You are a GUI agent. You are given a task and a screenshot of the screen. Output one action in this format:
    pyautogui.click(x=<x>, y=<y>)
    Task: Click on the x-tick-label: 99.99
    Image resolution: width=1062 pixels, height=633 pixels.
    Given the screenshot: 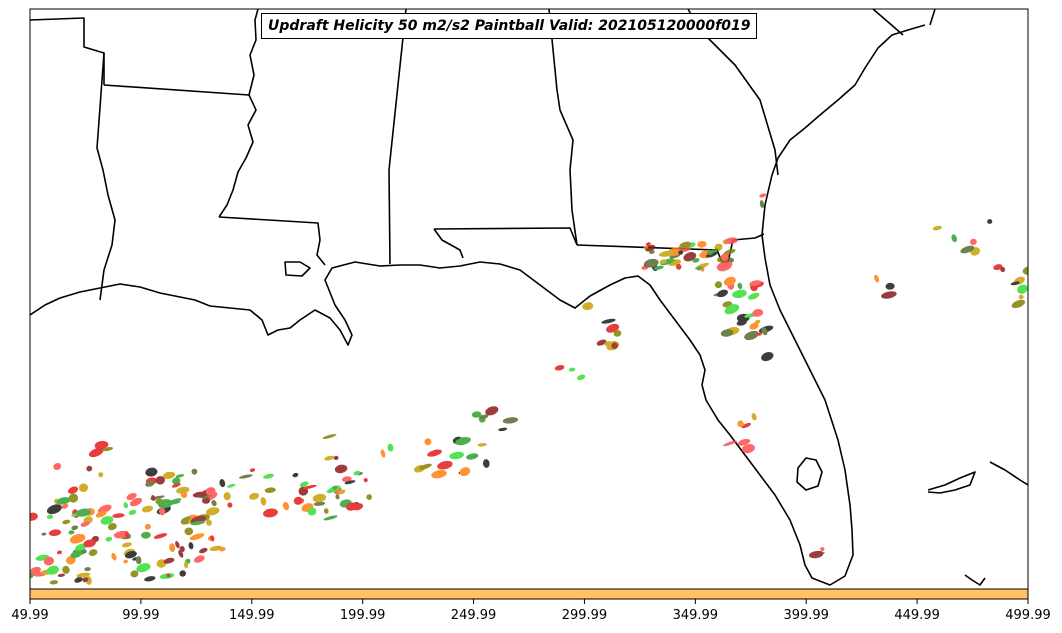 What is the action you would take?
    pyautogui.click(x=141, y=615)
    